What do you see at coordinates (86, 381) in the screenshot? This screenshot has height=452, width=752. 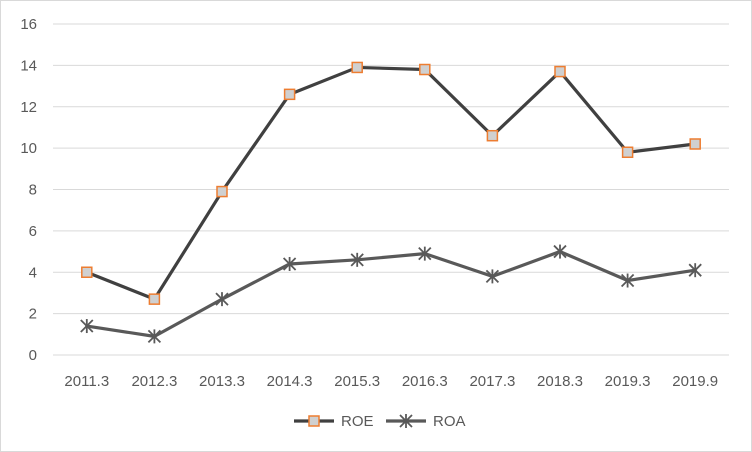 I see `x-tick-label: 2011.3` at bounding box center [86, 381].